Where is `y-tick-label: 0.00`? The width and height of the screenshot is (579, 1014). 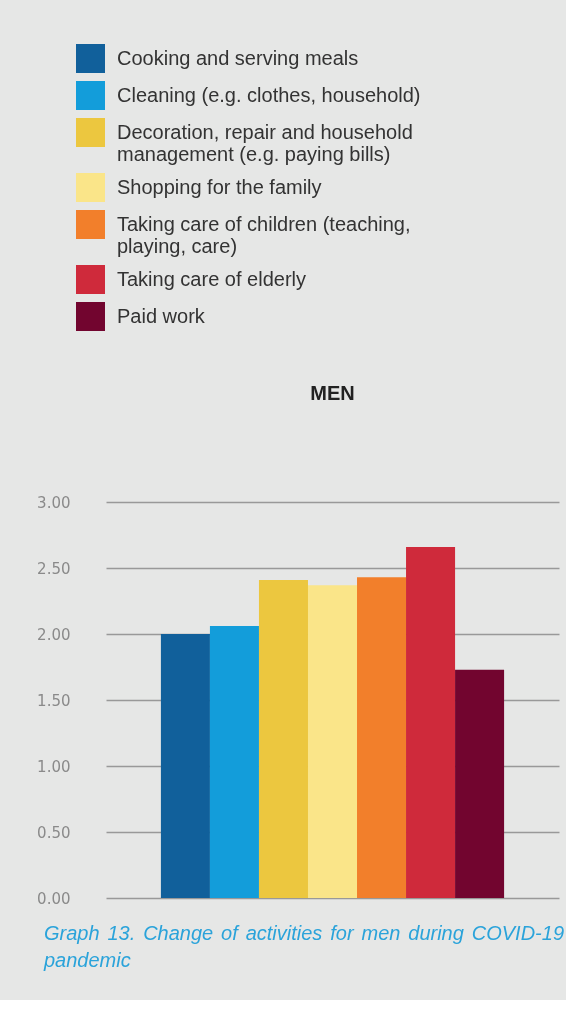
y-tick-label: 0.00 is located at coordinates (54, 898).